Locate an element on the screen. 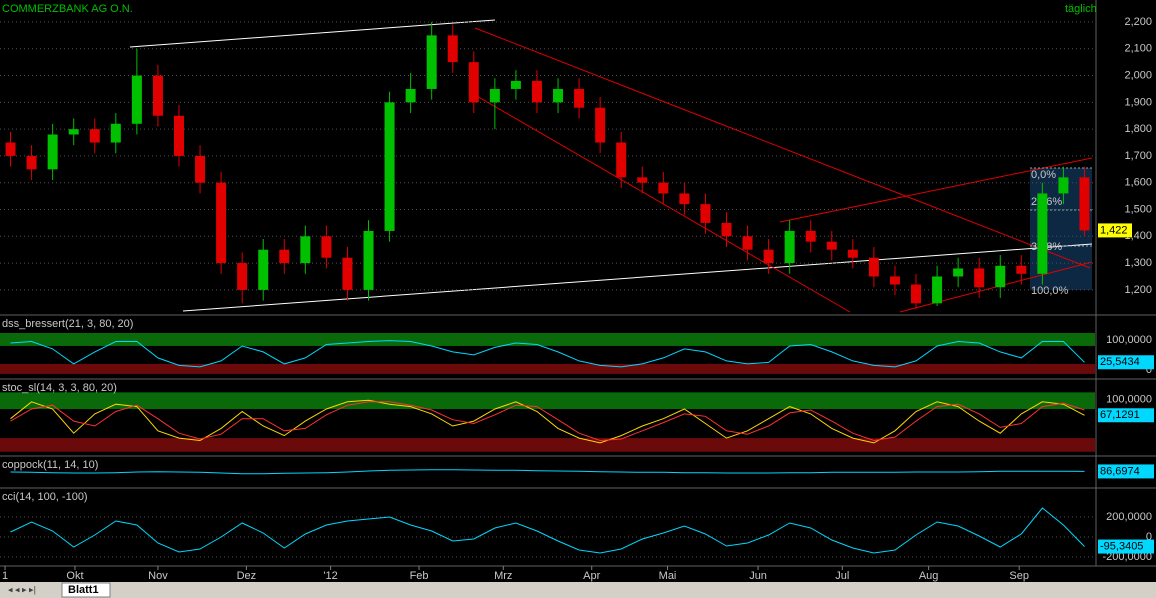  tab is located at coordinates (86, 590).